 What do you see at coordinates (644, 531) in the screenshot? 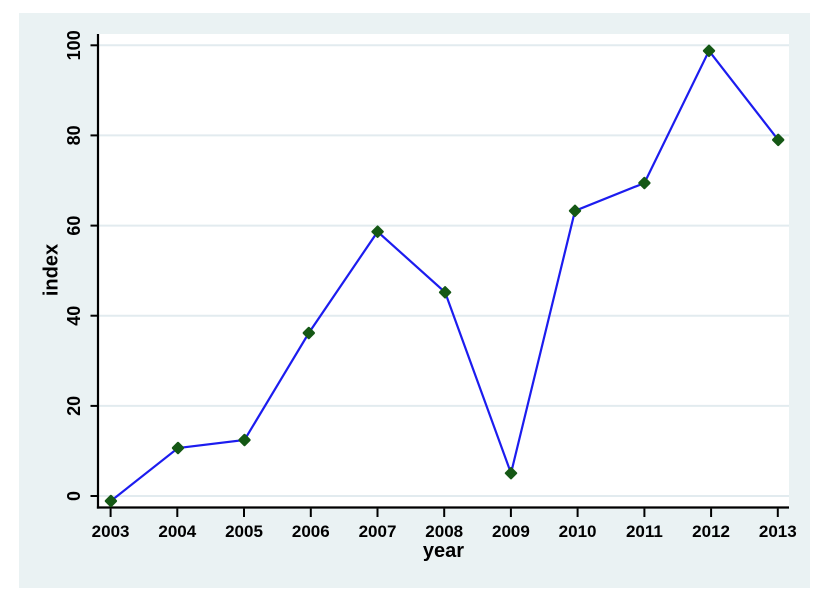
I see `svg-text: 2011` at bounding box center [644, 531].